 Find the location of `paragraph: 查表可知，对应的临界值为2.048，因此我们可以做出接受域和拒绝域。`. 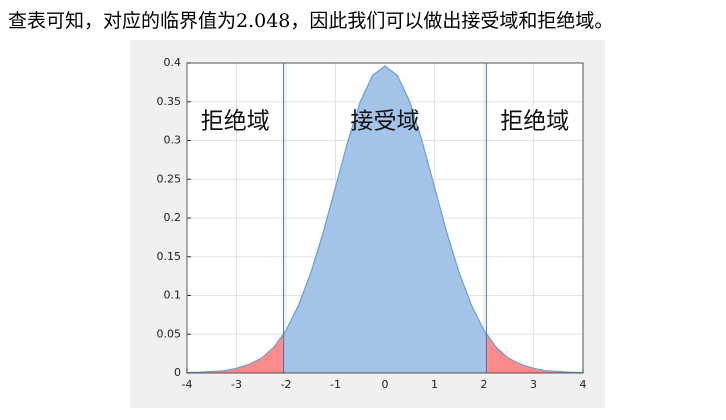

paragraph: 查表可知，对应的临界值为2.048，因此我们可以做出接受域和拒绝域。 is located at coordinates (311, 21).